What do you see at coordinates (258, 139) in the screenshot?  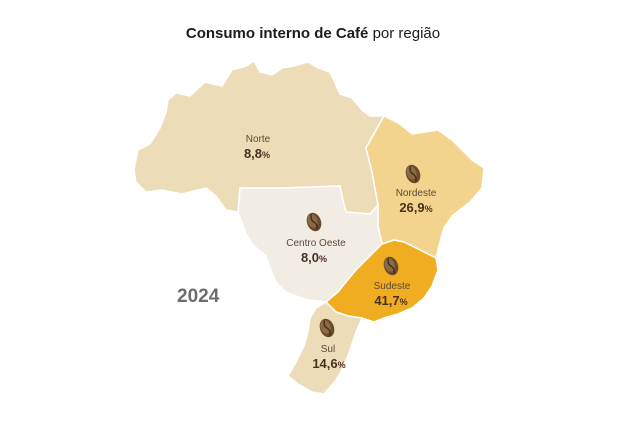 I see `label-norte-name: Norte` at bounding box center [258, 139].